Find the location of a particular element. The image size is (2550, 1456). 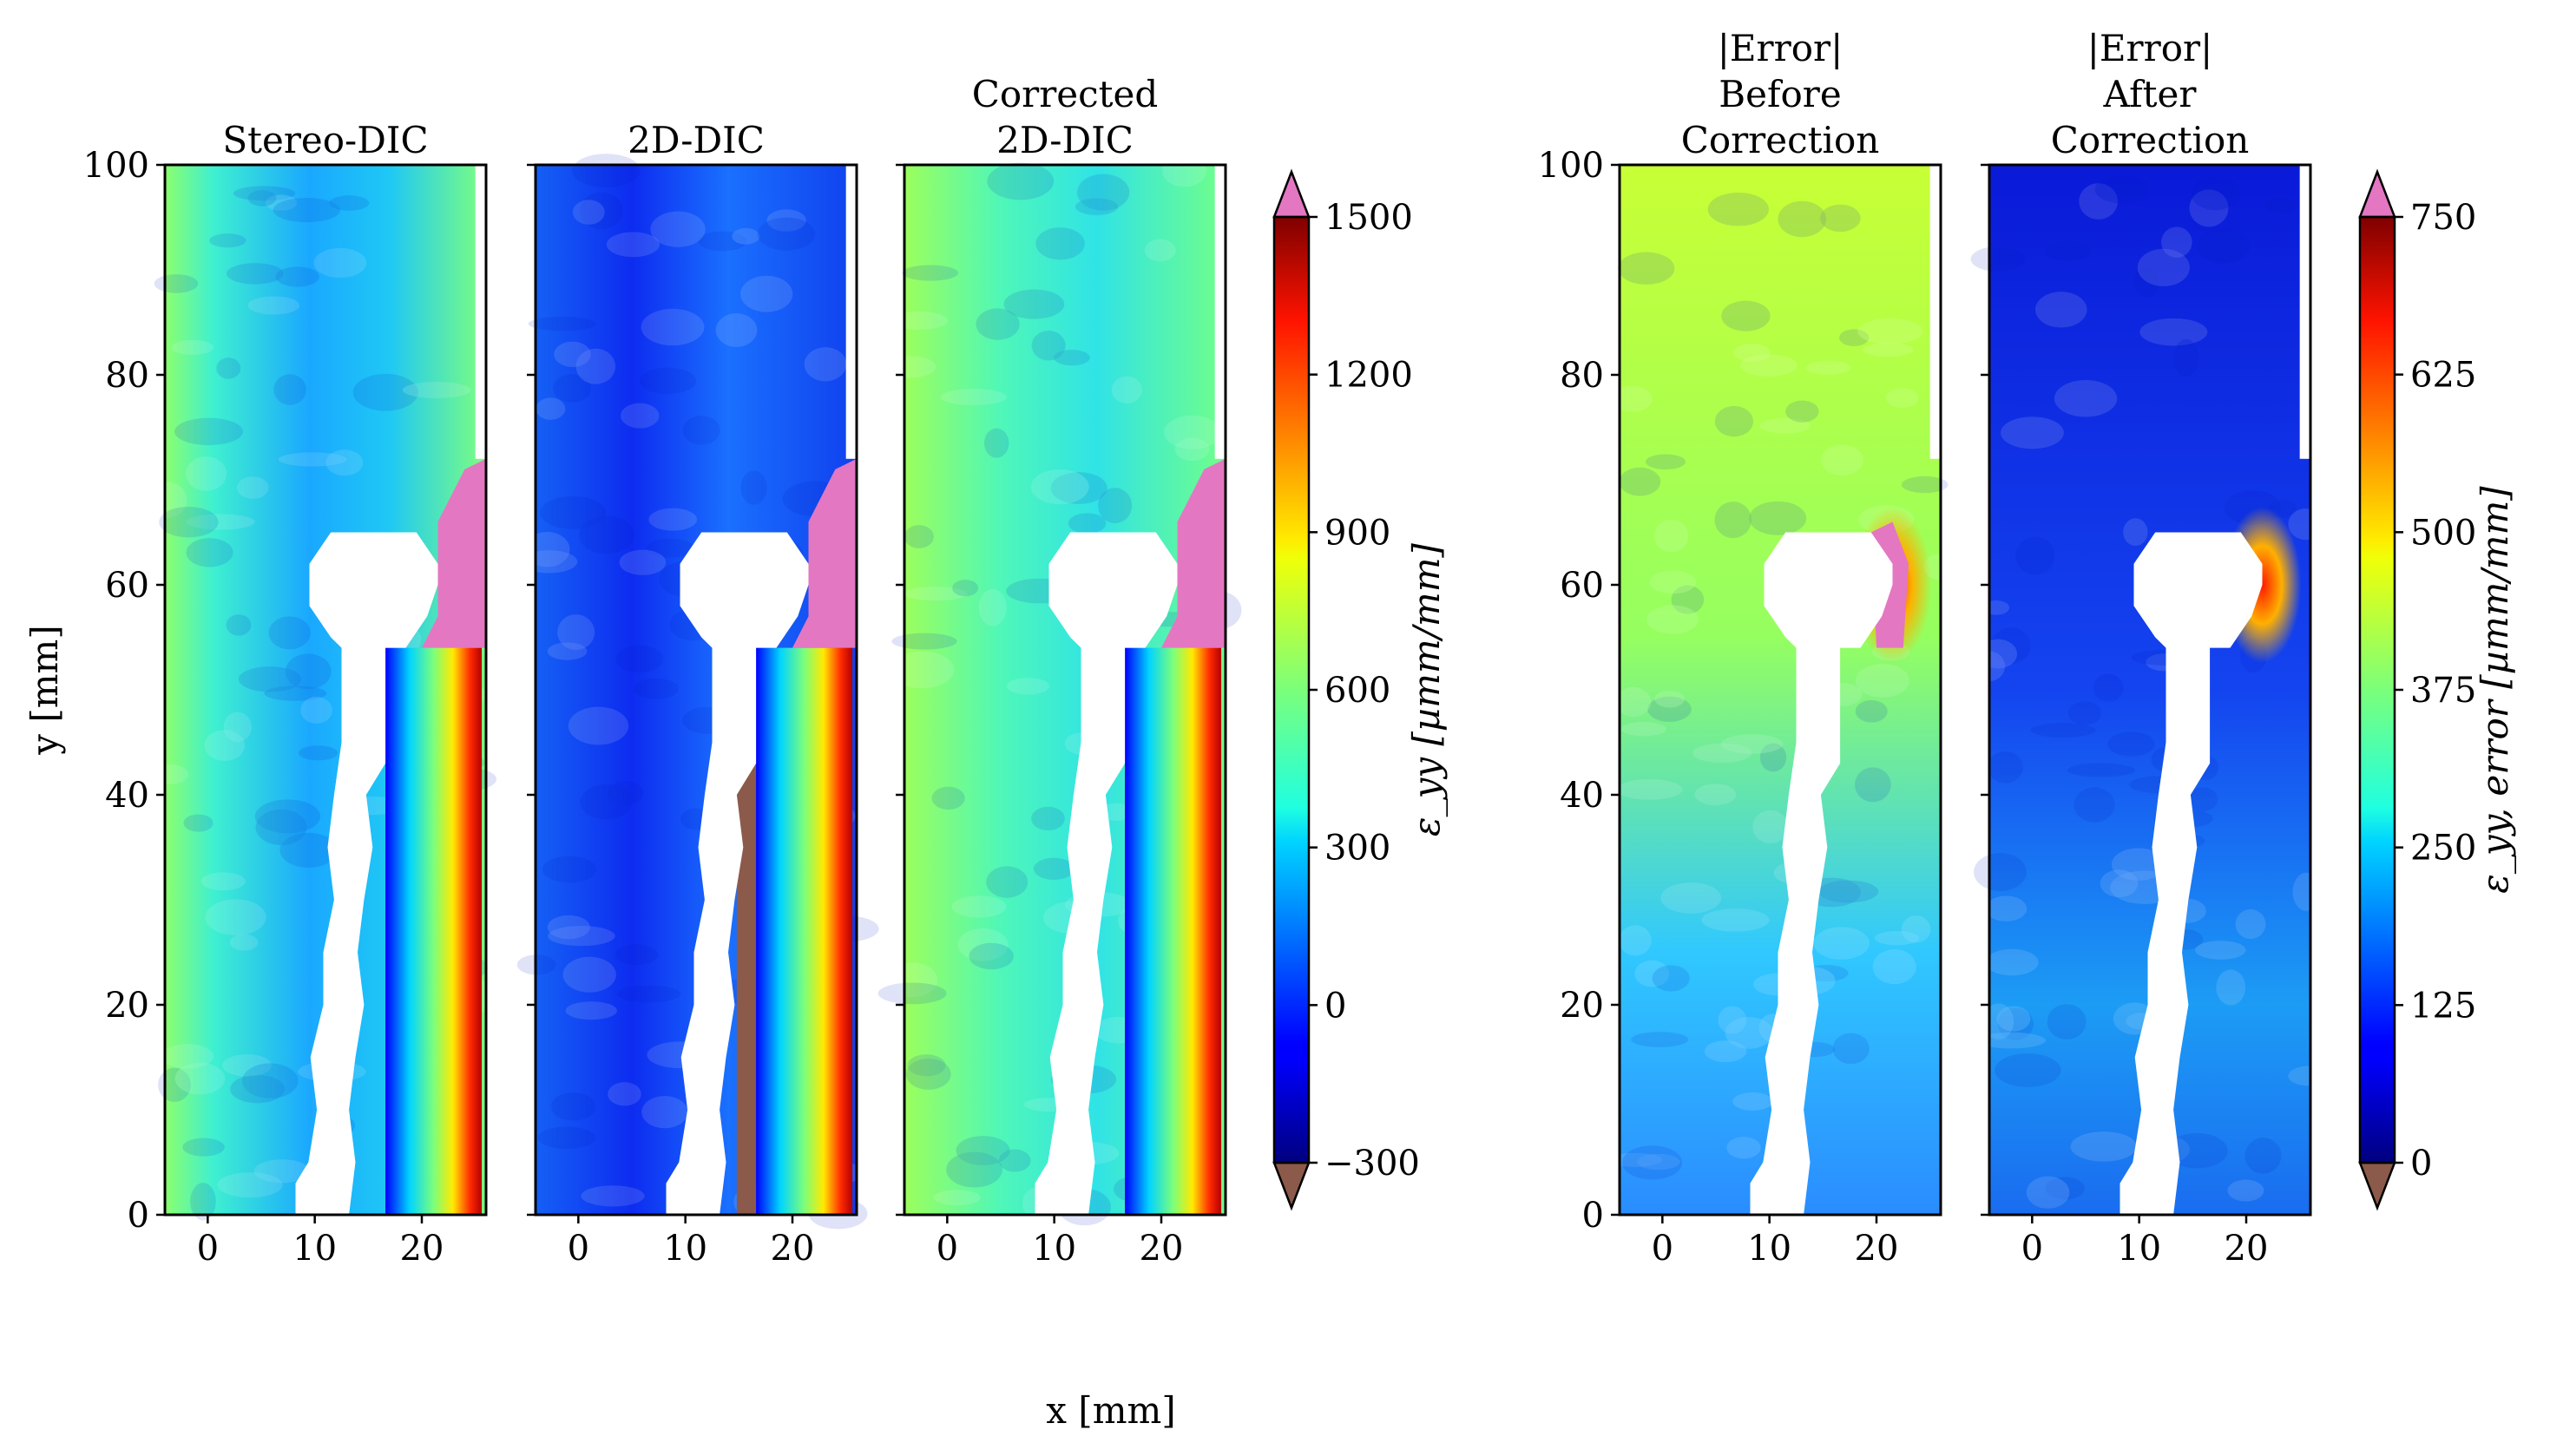

x-tick-label: 0 is located at coordinates (2032, 1249).